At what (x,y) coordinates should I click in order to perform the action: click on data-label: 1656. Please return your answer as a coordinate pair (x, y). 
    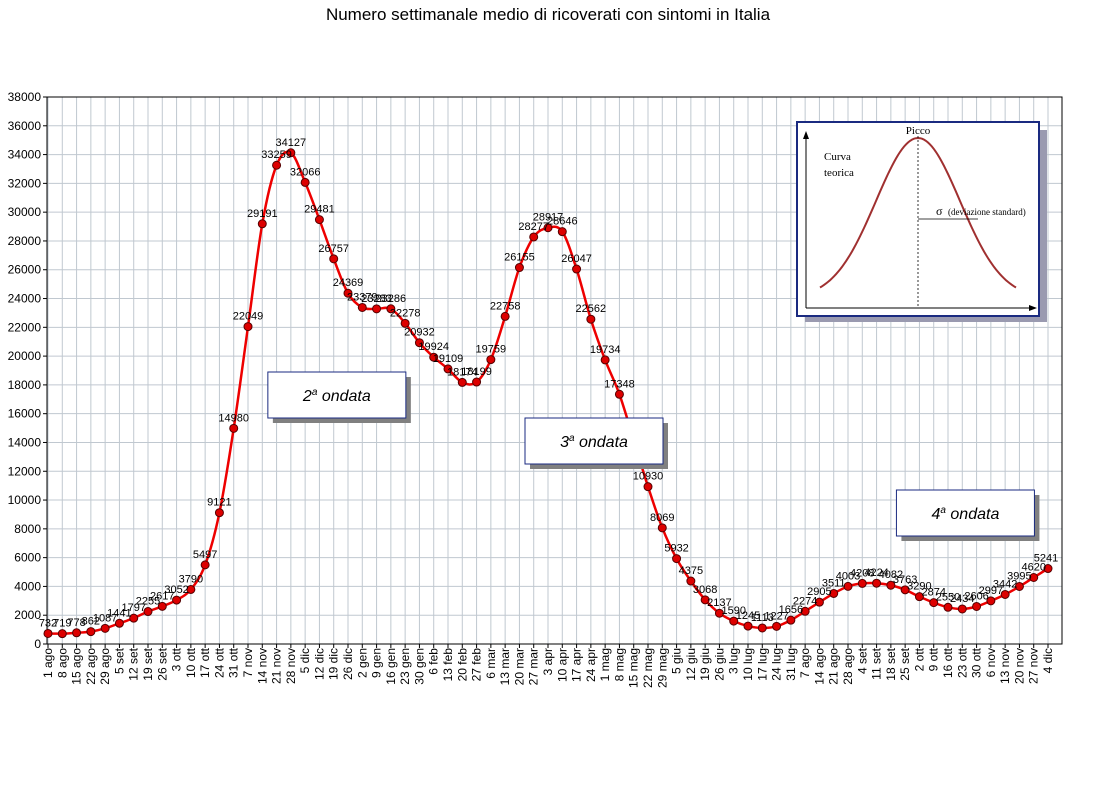
    Looking at the image, I should click on (791, 610).